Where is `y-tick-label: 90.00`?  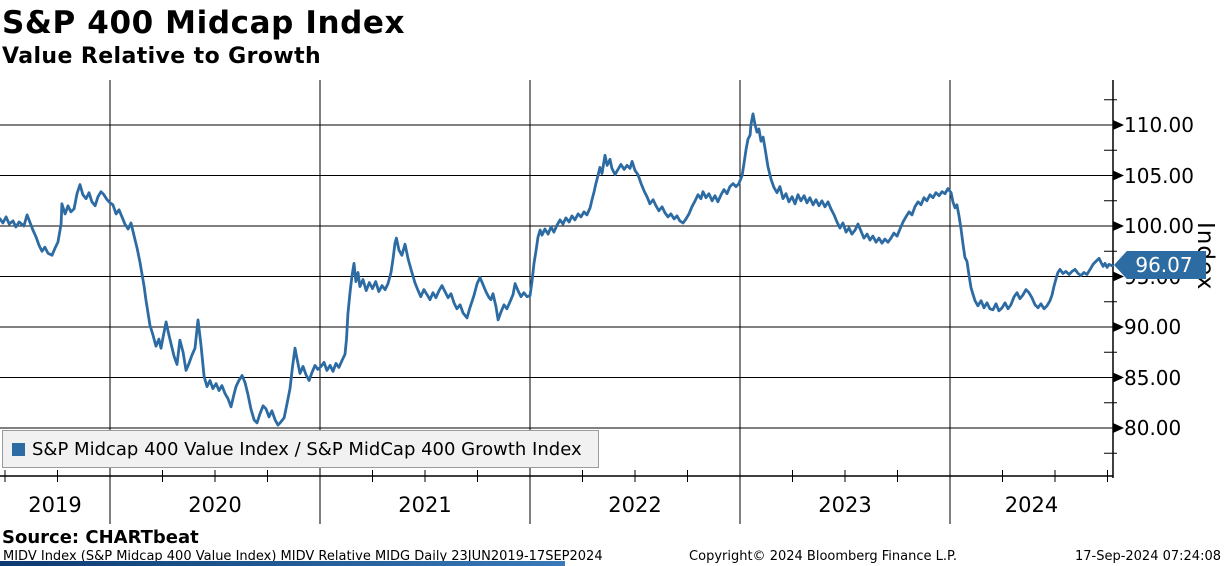 y-tick-label: 90.00 is located at coordinates (1153, 327).